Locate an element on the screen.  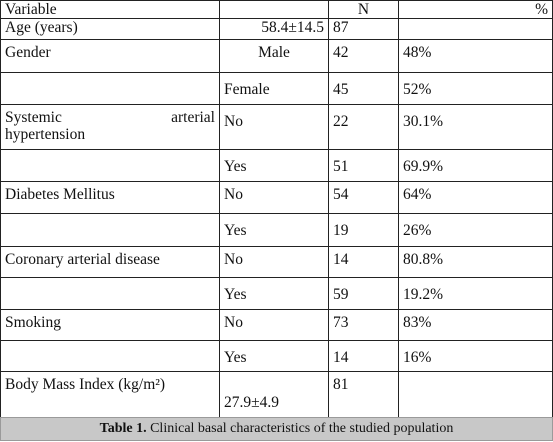
row-n: 19 is located at coordinates (363, 230).